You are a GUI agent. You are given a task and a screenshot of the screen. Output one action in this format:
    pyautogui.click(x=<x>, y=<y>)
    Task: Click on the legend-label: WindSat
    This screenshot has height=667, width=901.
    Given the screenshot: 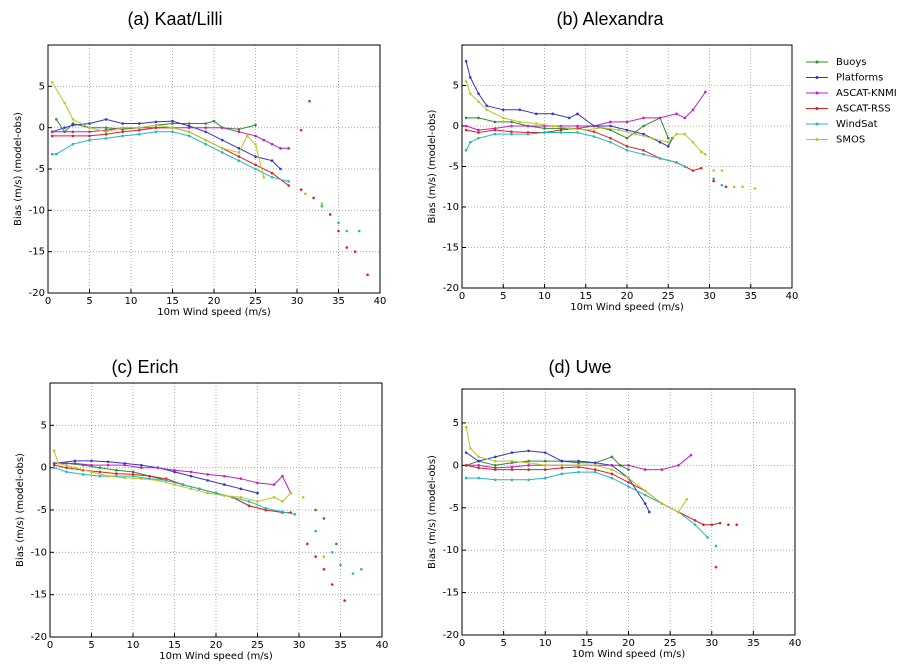 What is the action you would take?
    pyautogui.click(x=857, y=124)
    